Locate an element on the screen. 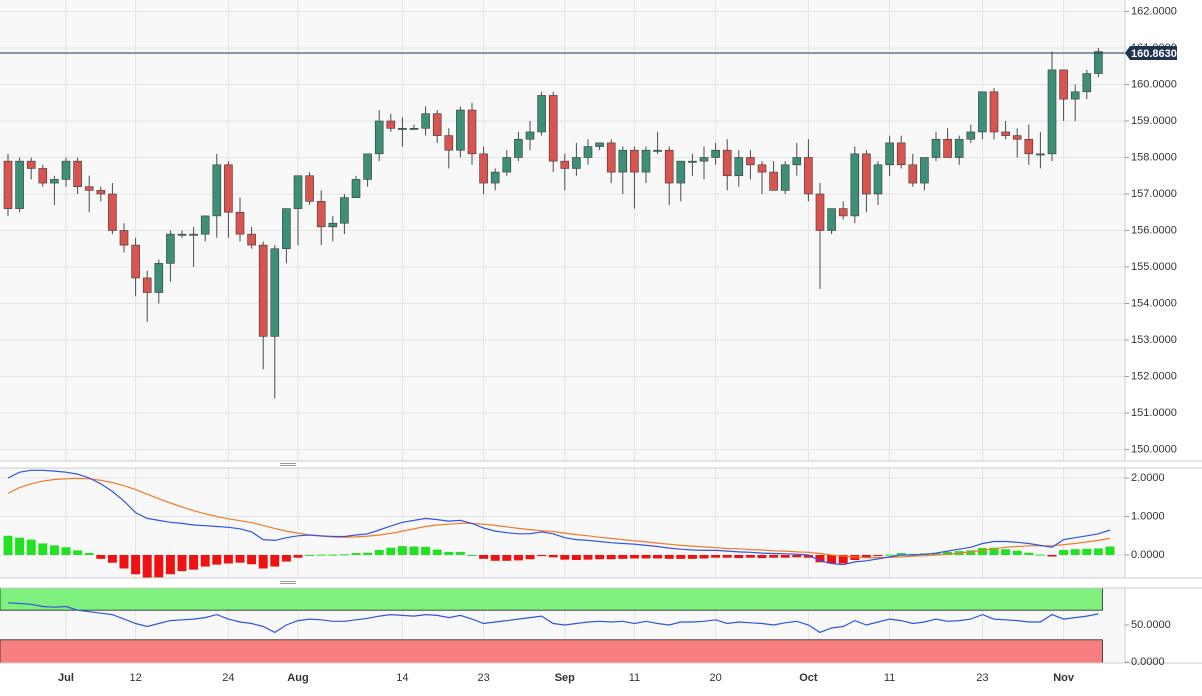 The image size is (1202, 696). time-axis-label: 11 is located at coordinates (634, 678).